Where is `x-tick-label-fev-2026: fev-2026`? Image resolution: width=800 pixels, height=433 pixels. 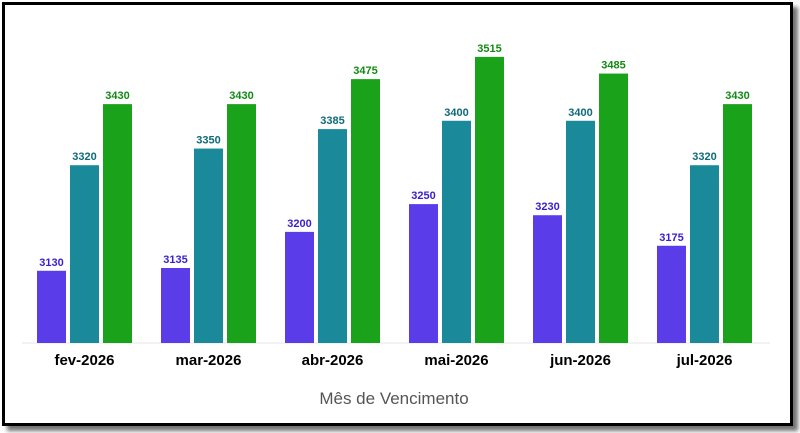
x-tick-label-fev-2026: fev-2026 is located at coordinates (84, 360).